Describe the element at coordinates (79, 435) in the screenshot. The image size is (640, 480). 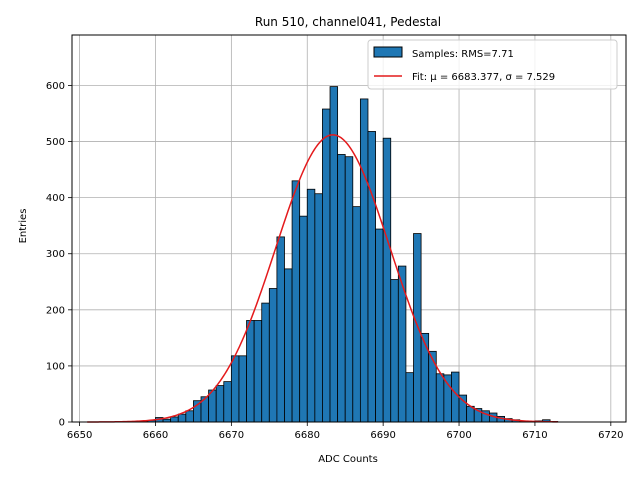
I see `x-tick-label: 6650` at that location.